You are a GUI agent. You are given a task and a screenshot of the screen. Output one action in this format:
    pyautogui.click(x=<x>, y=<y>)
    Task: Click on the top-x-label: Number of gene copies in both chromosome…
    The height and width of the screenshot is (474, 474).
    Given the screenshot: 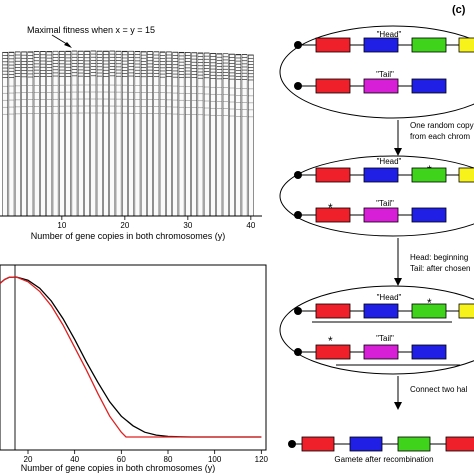 What is the action you would take?
    pyautogui.click(x=128, y=236)
    